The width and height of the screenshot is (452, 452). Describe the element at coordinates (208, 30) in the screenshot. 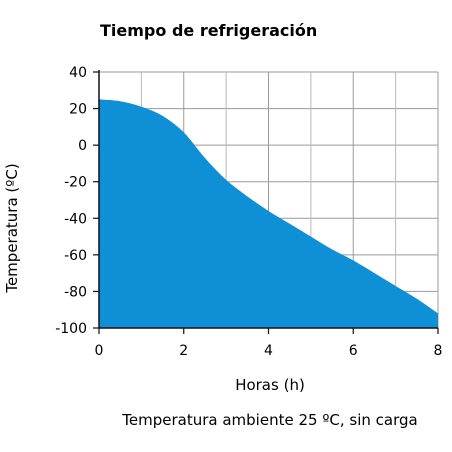

I see `chart-title: Tiempo de refrigeración` at that location.